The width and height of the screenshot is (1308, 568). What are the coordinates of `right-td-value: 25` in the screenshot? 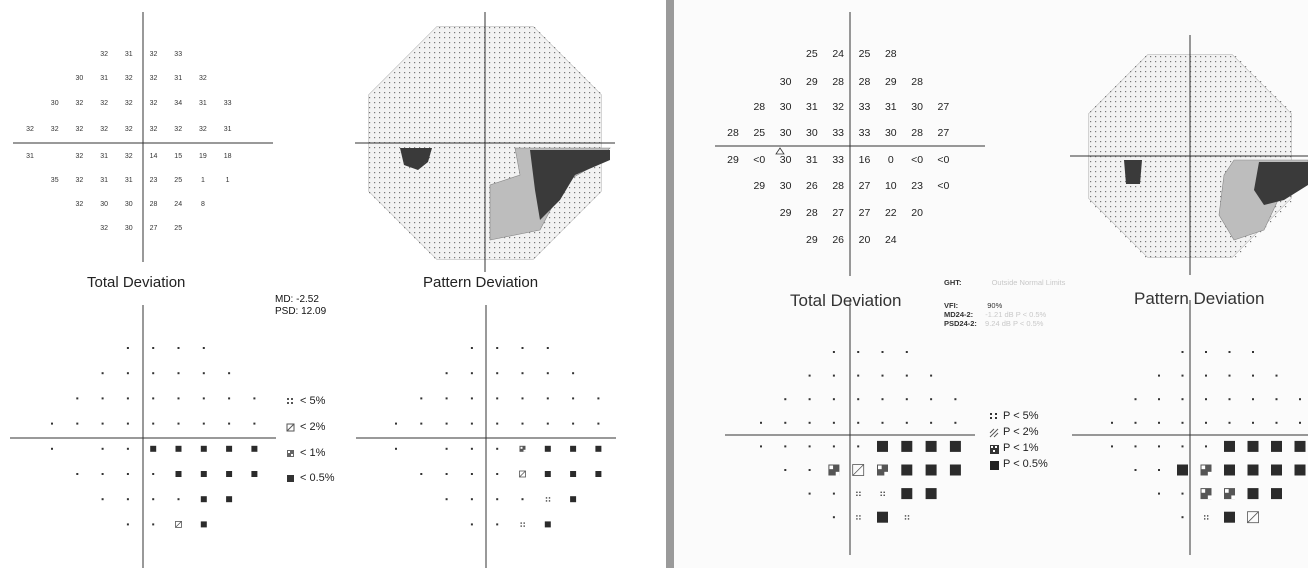 It's located at (812, 54).